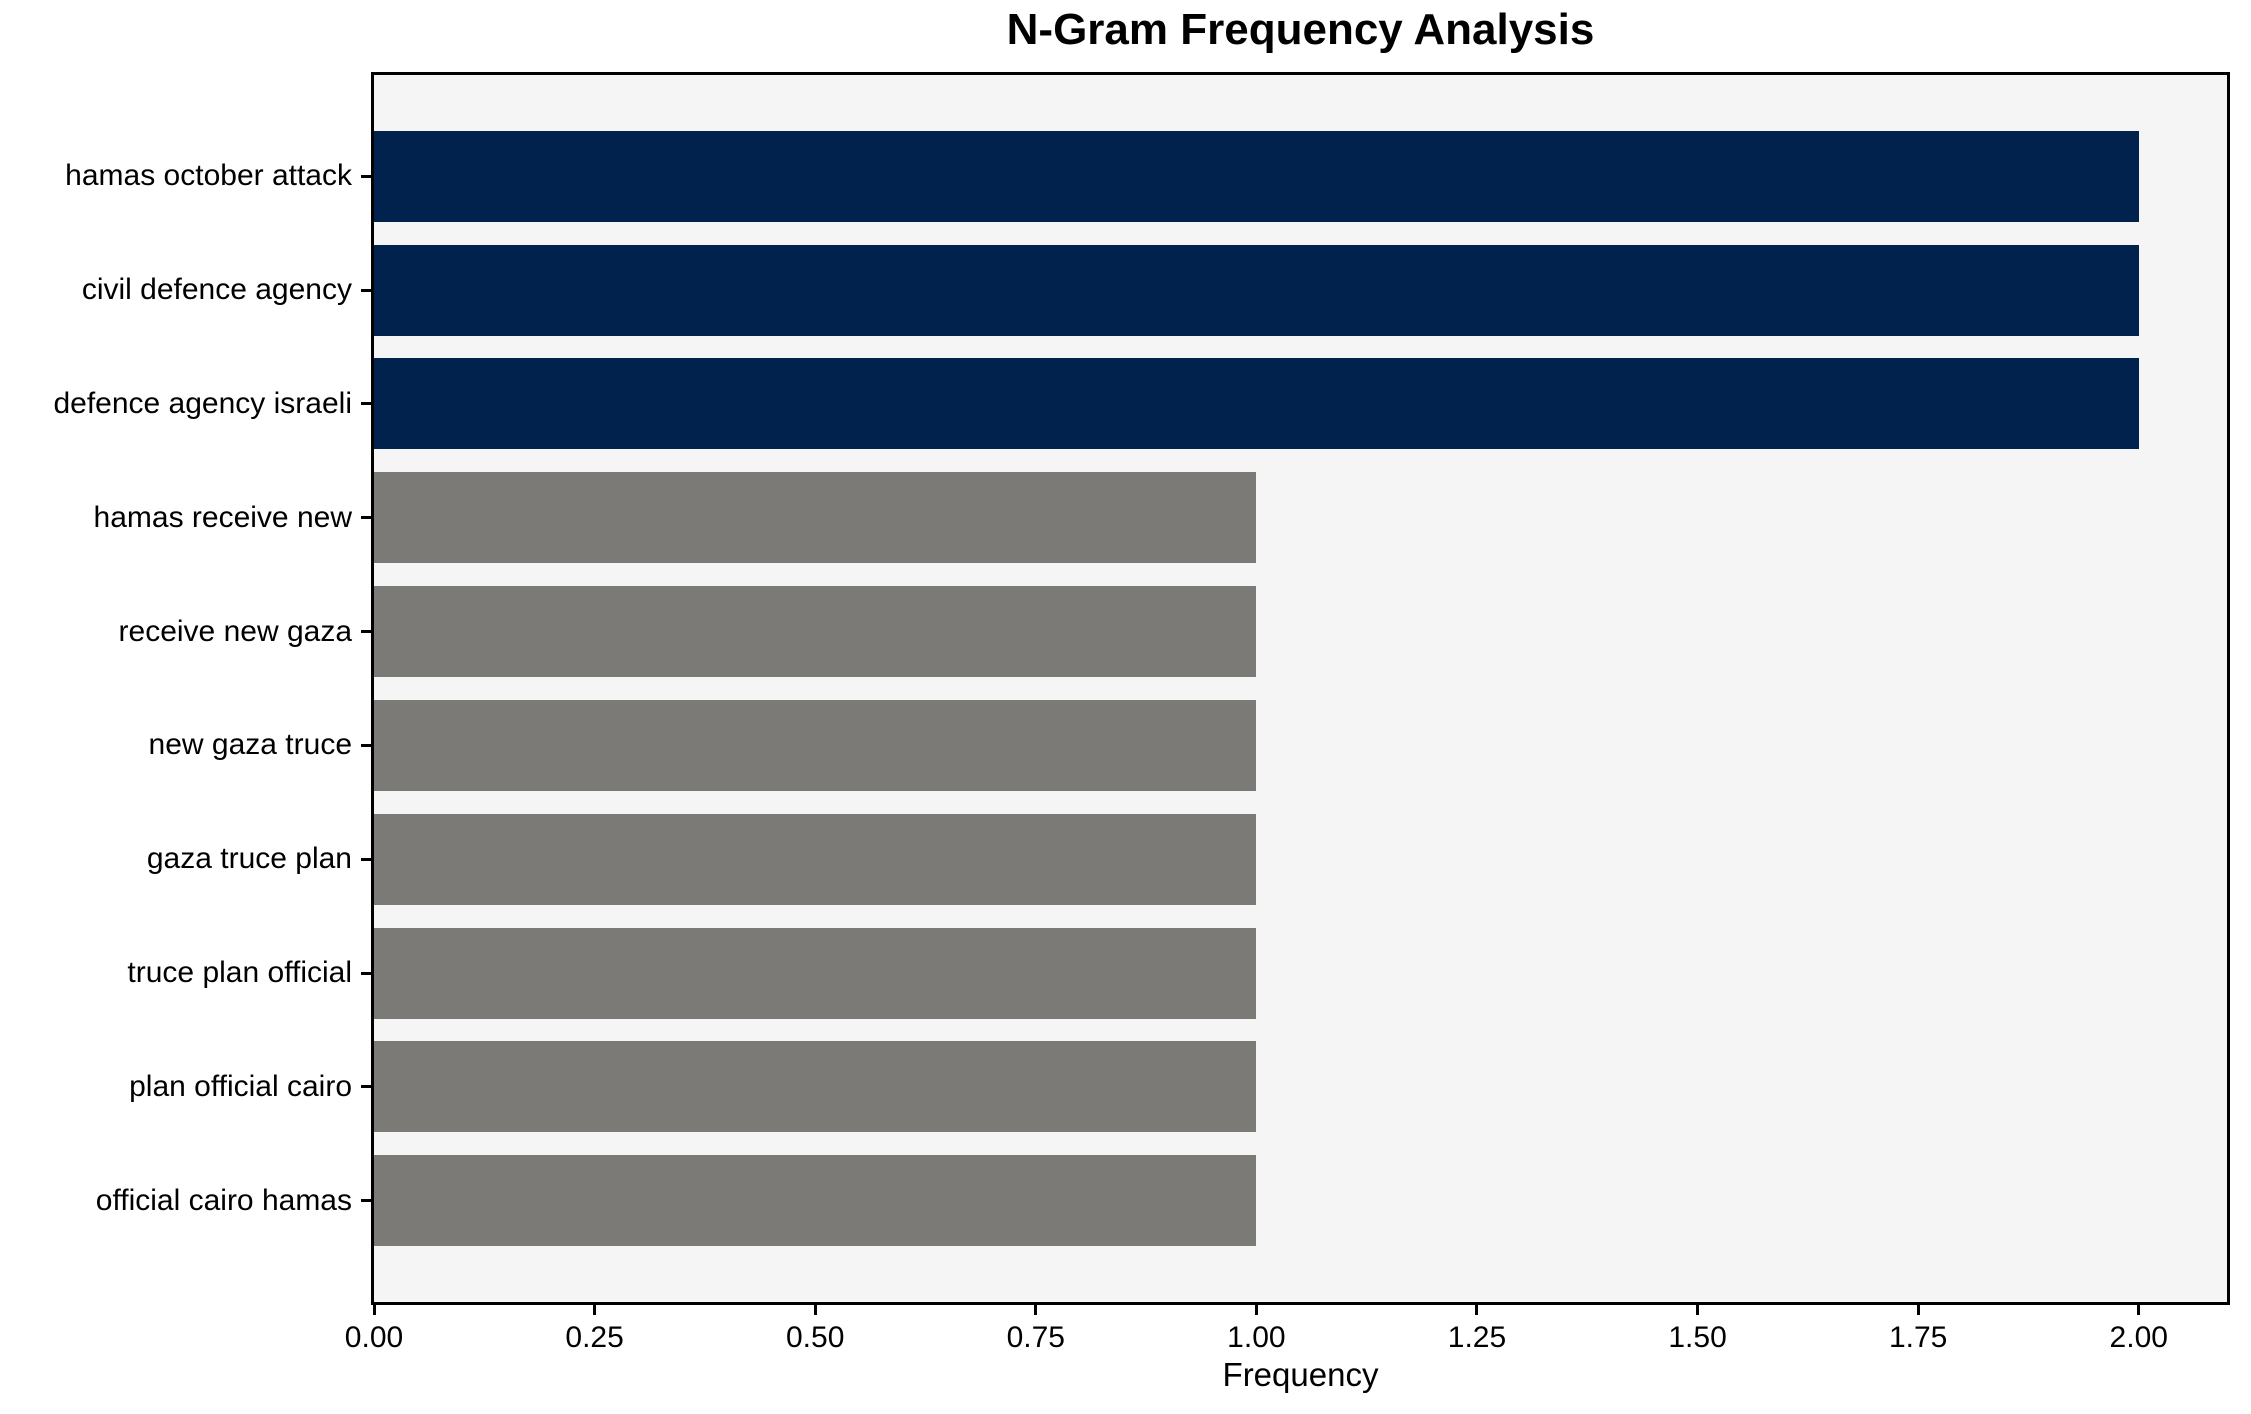 The height and width of the screenshot is (1414, 2251). Describe the element at coordinates (202, 403) in the screenshot. I see `y-tick-label: defence agency israeli` at that location.